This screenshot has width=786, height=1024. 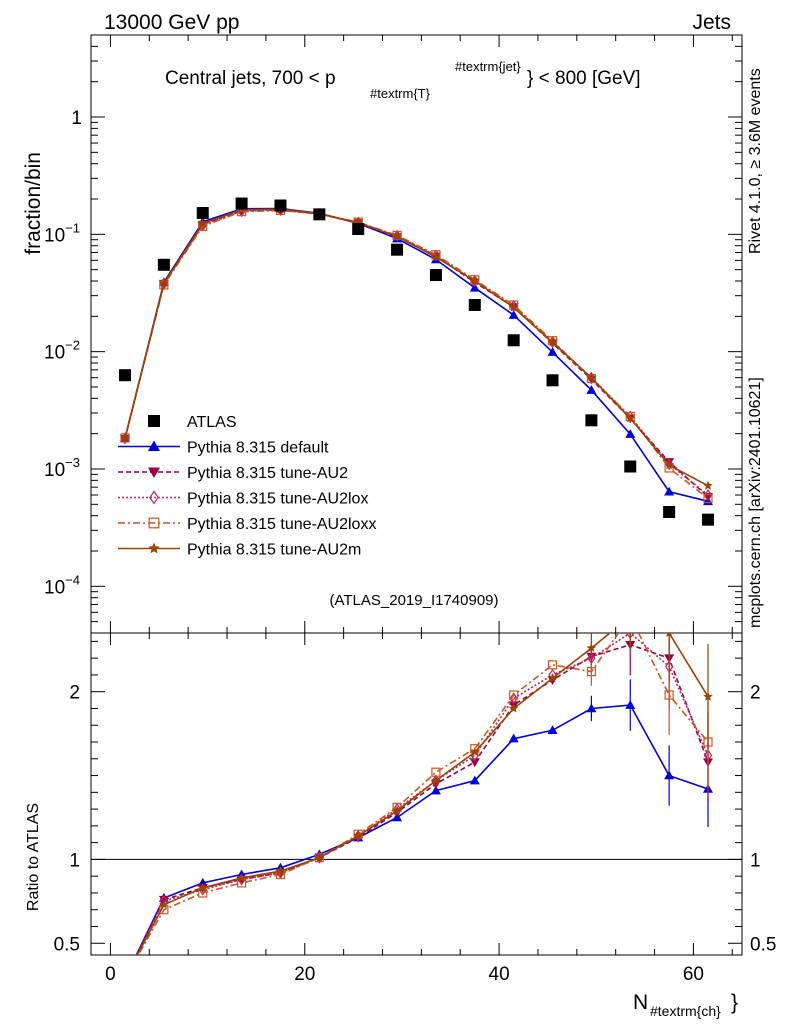 I want to click on title-superscript: #textrm{jet}, so click(x=488, y=66).